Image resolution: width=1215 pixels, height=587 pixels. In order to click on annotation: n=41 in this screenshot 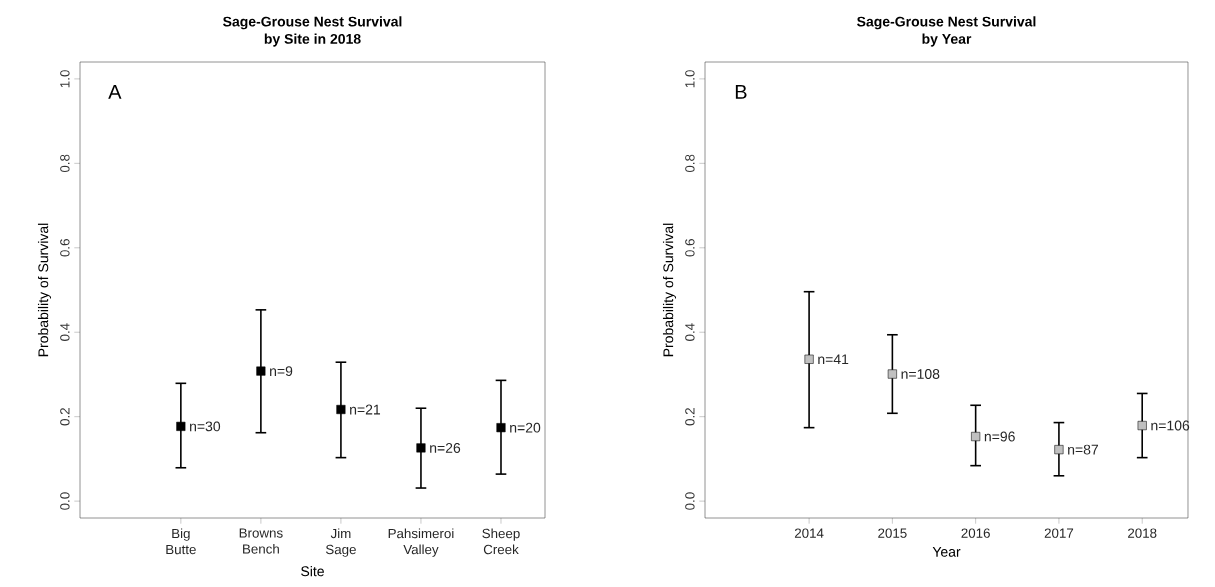, I will do `click(833, 359)`.